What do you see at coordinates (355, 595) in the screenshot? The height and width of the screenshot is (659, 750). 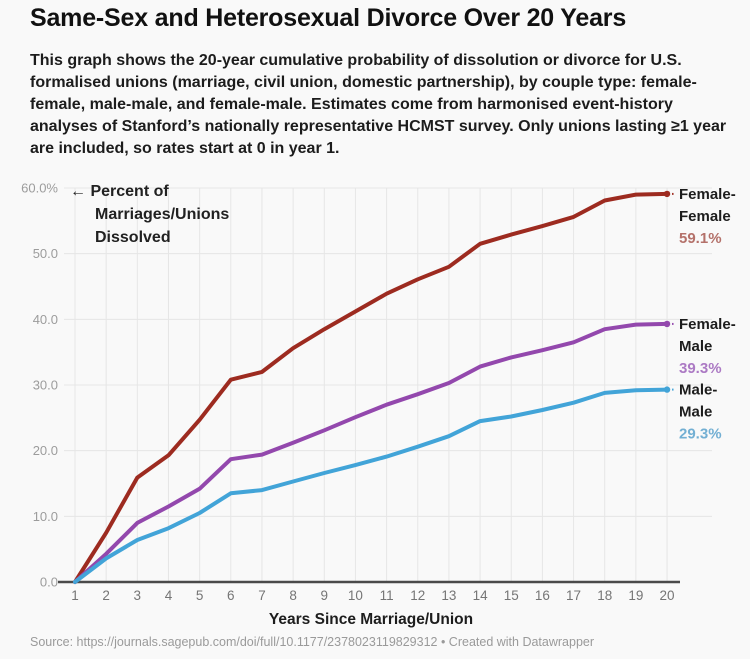 I see `x-tick-label: 10` at bounding box center [355, 595].